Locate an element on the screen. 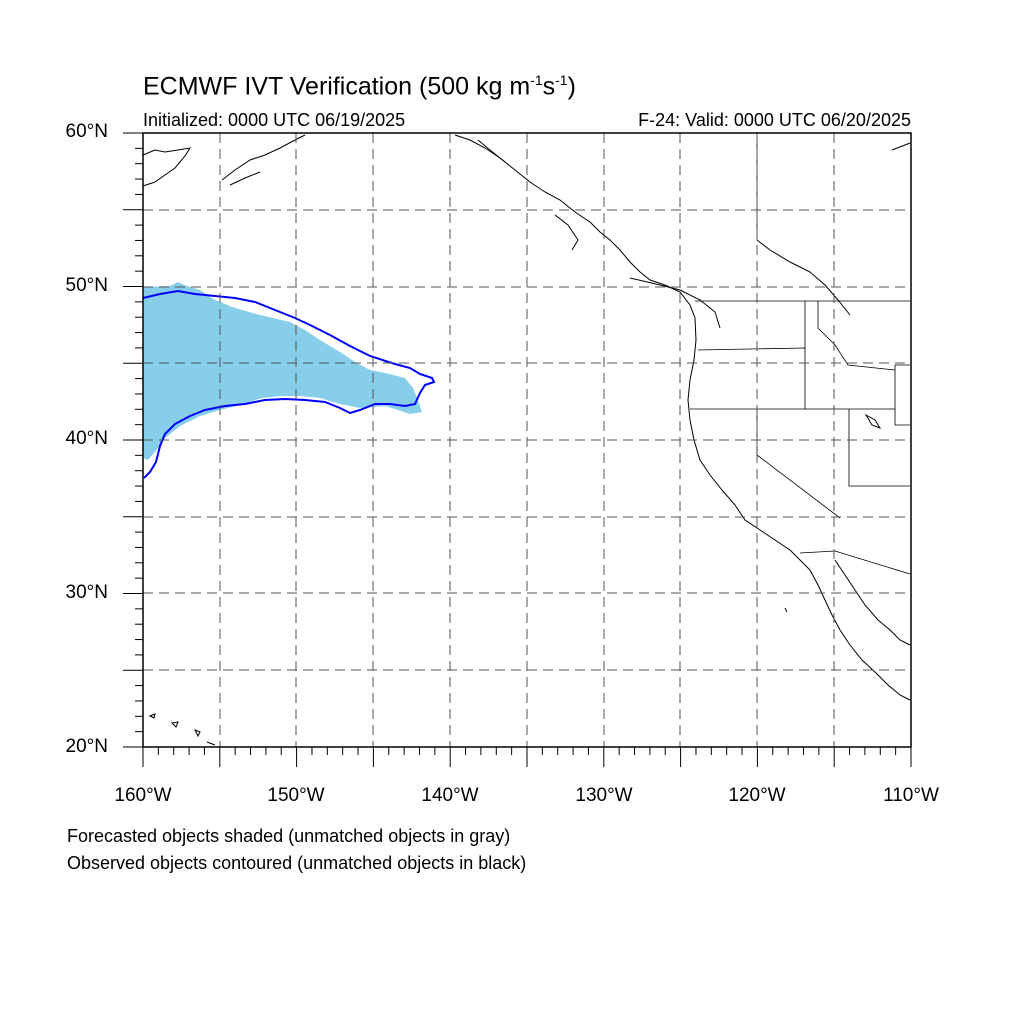 The image size is (1024, 1024). observed-object-contour is located at coordinates (289, 384).